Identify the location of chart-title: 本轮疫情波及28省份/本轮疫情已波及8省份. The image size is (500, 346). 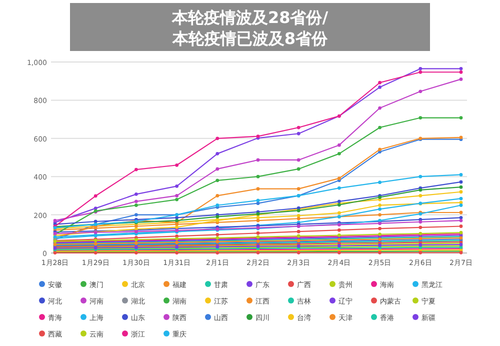
(249, 28).